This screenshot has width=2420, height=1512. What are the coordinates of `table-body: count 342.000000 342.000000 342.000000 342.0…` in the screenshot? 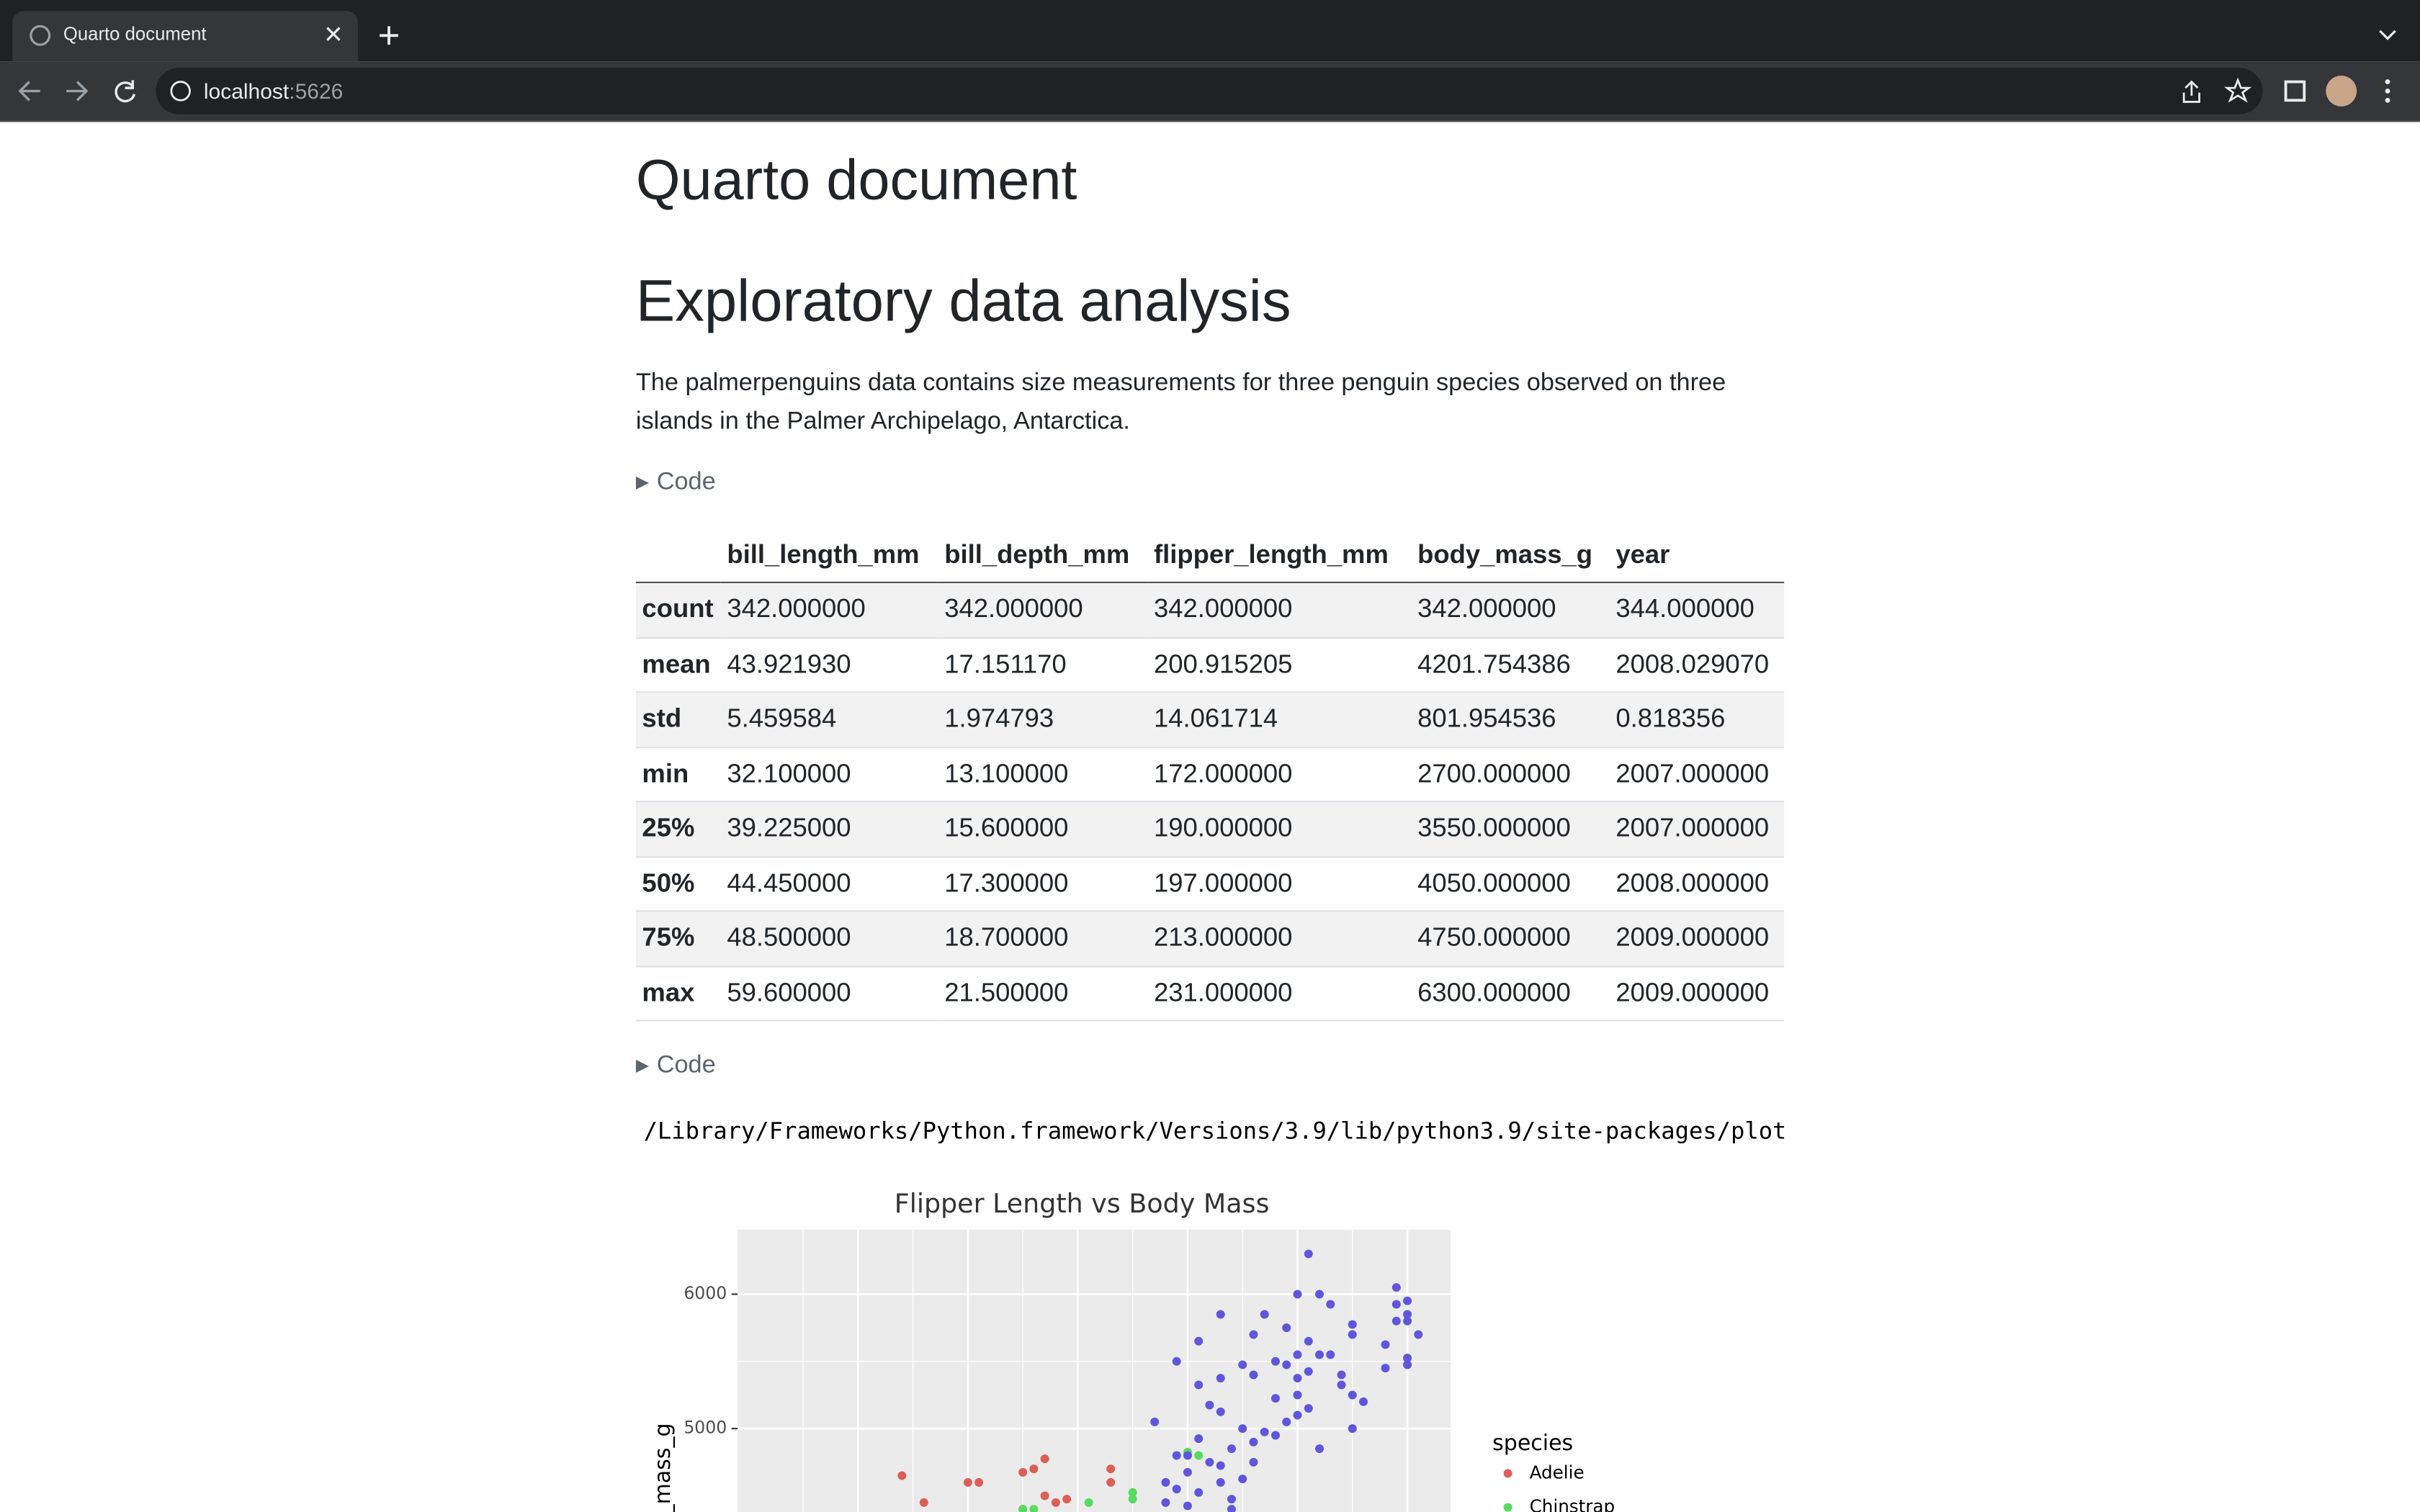 It's located at (1210, 801).